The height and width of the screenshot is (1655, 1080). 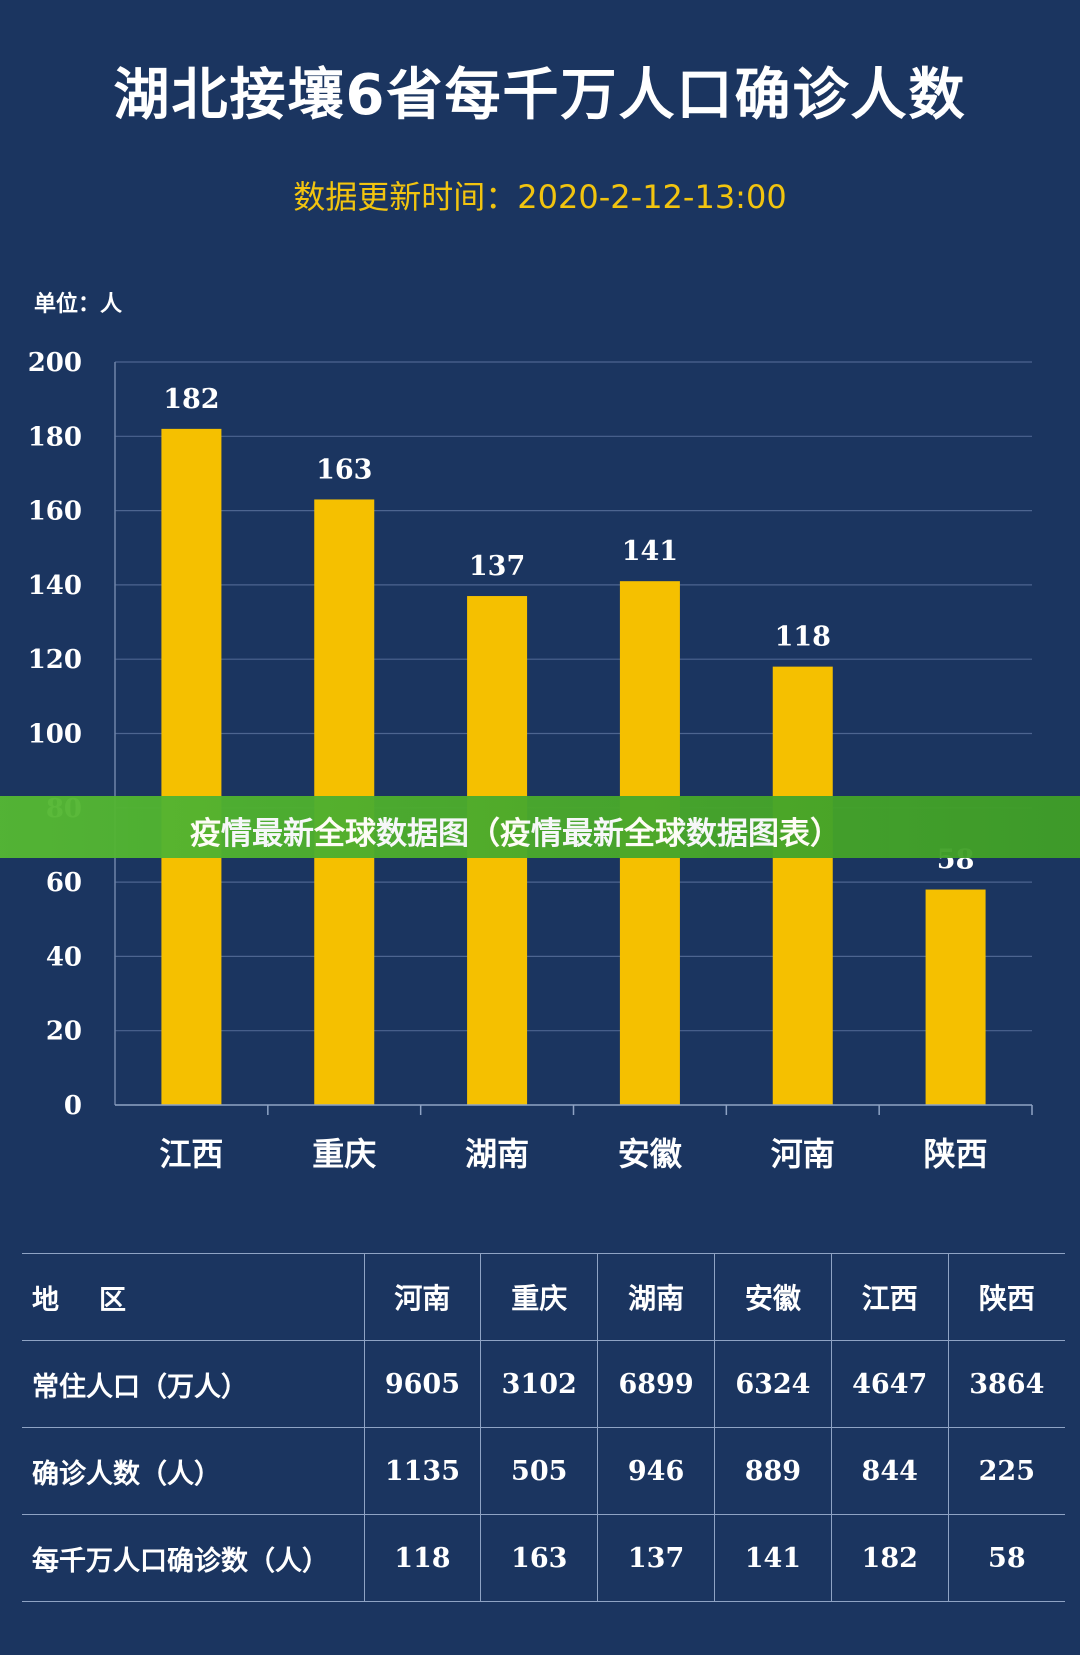 I want to click on table-row-label: 常住人口（万人）, so click(x=193, y=1384).